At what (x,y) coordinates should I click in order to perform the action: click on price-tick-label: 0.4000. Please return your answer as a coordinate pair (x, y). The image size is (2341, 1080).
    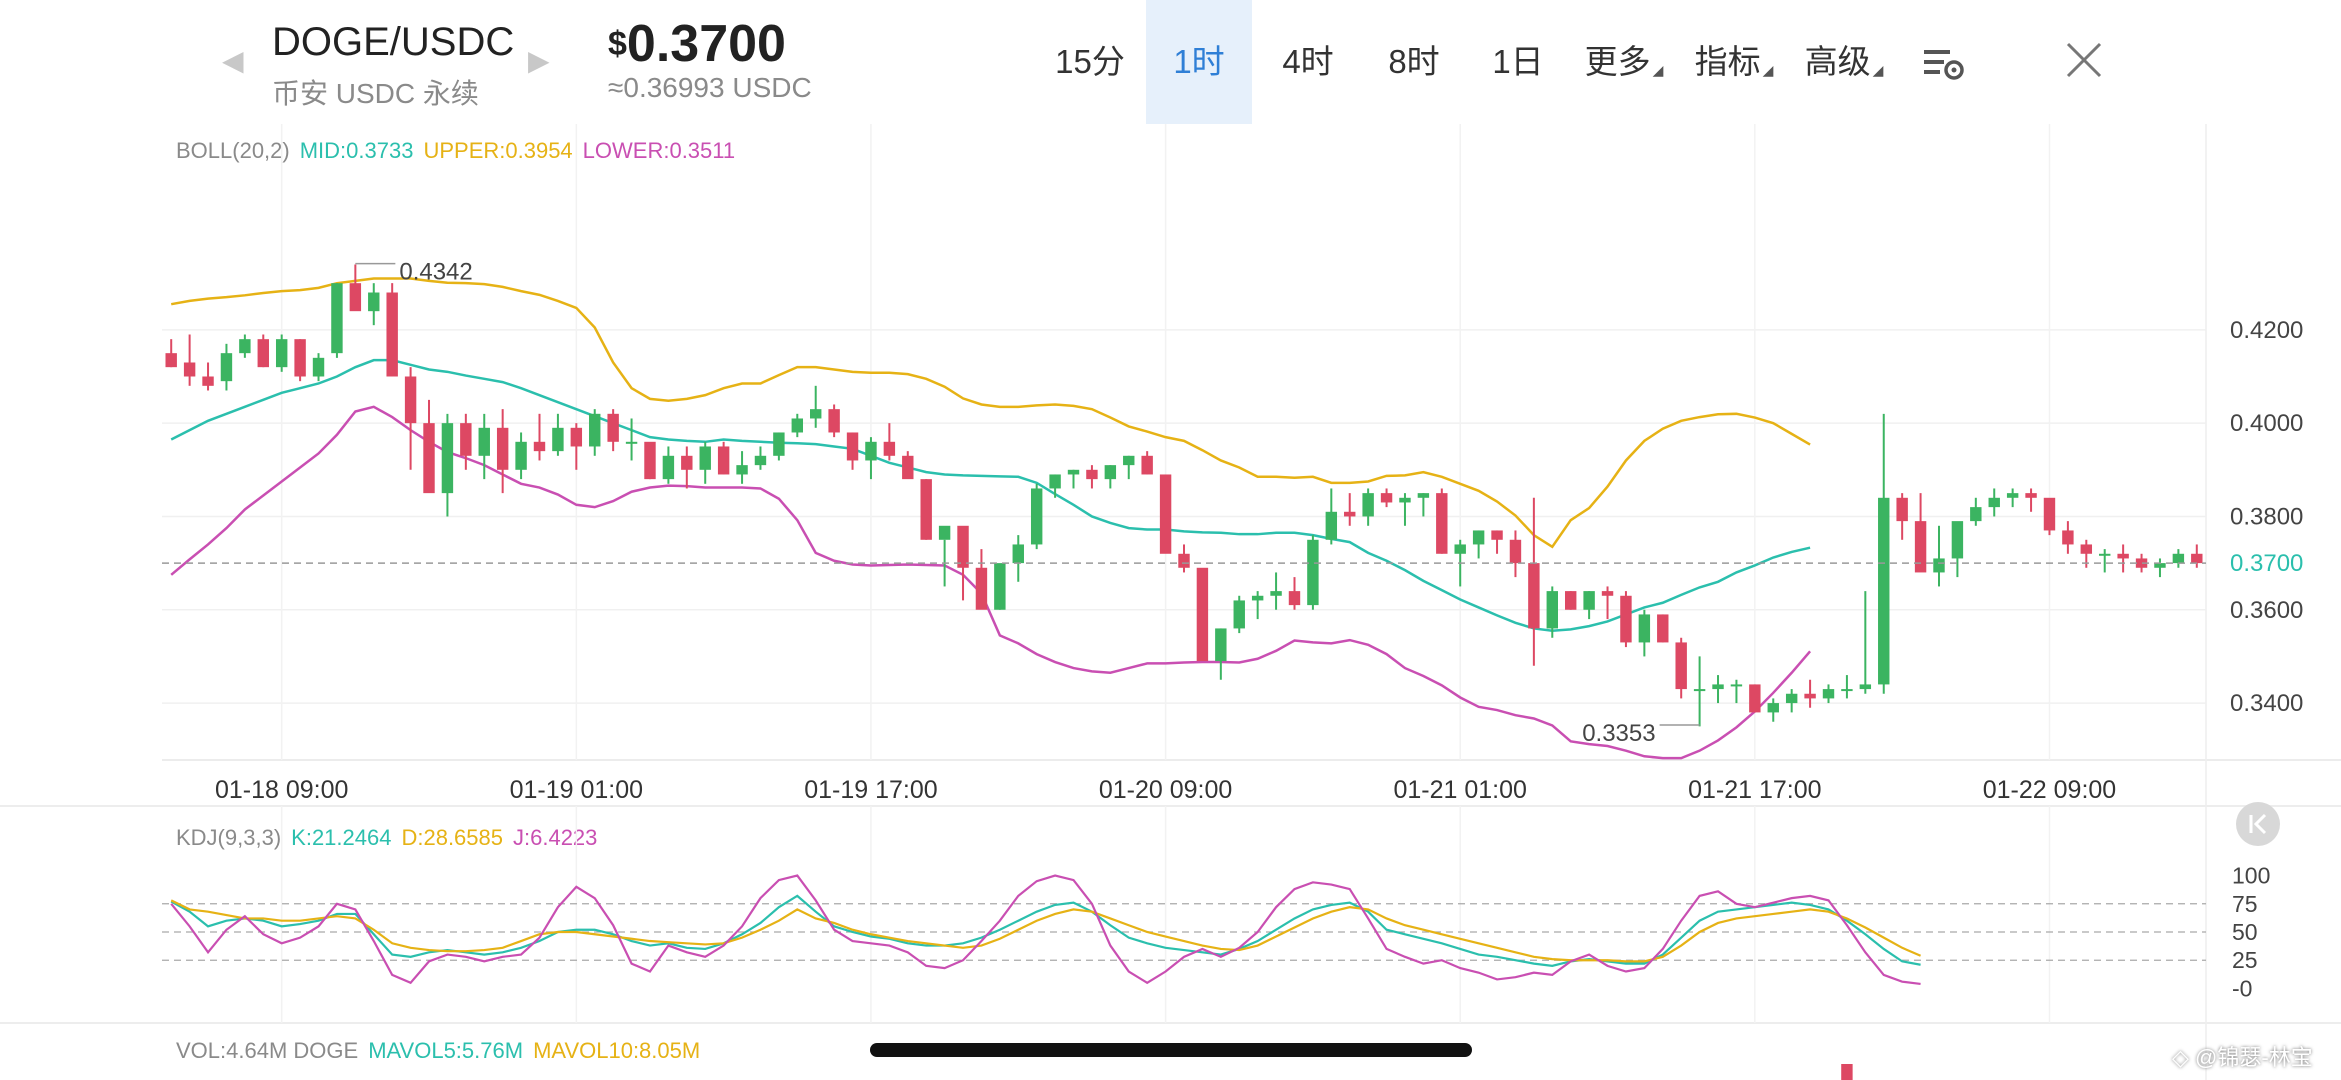
    Looking at the image, I should click on (2266, 423).